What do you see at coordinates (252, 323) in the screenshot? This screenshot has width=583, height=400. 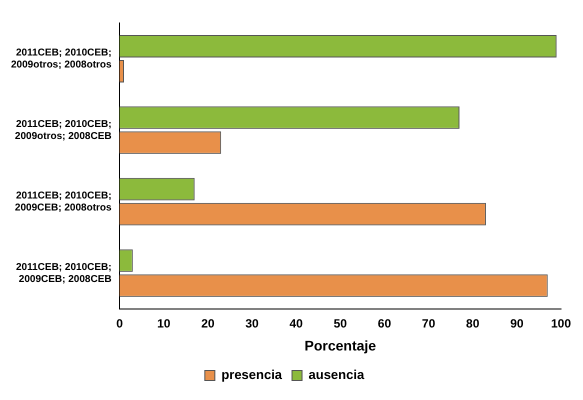 I see `x-tick-label: 30` at bounding box center [252, 323].